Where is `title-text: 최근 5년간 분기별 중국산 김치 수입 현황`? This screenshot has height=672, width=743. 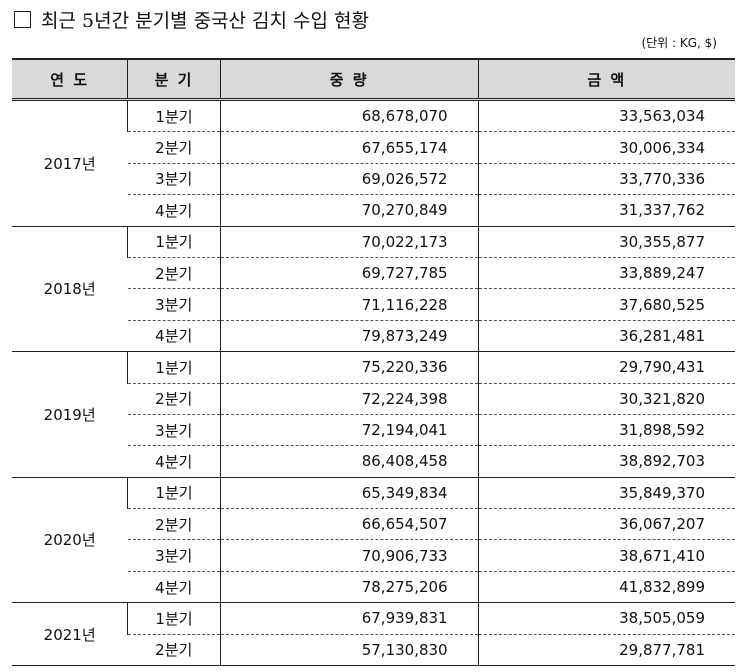 title-text: 최근 5년간 분기별 중국산 김치 수입 현황 is located at coordinates (205, 21).